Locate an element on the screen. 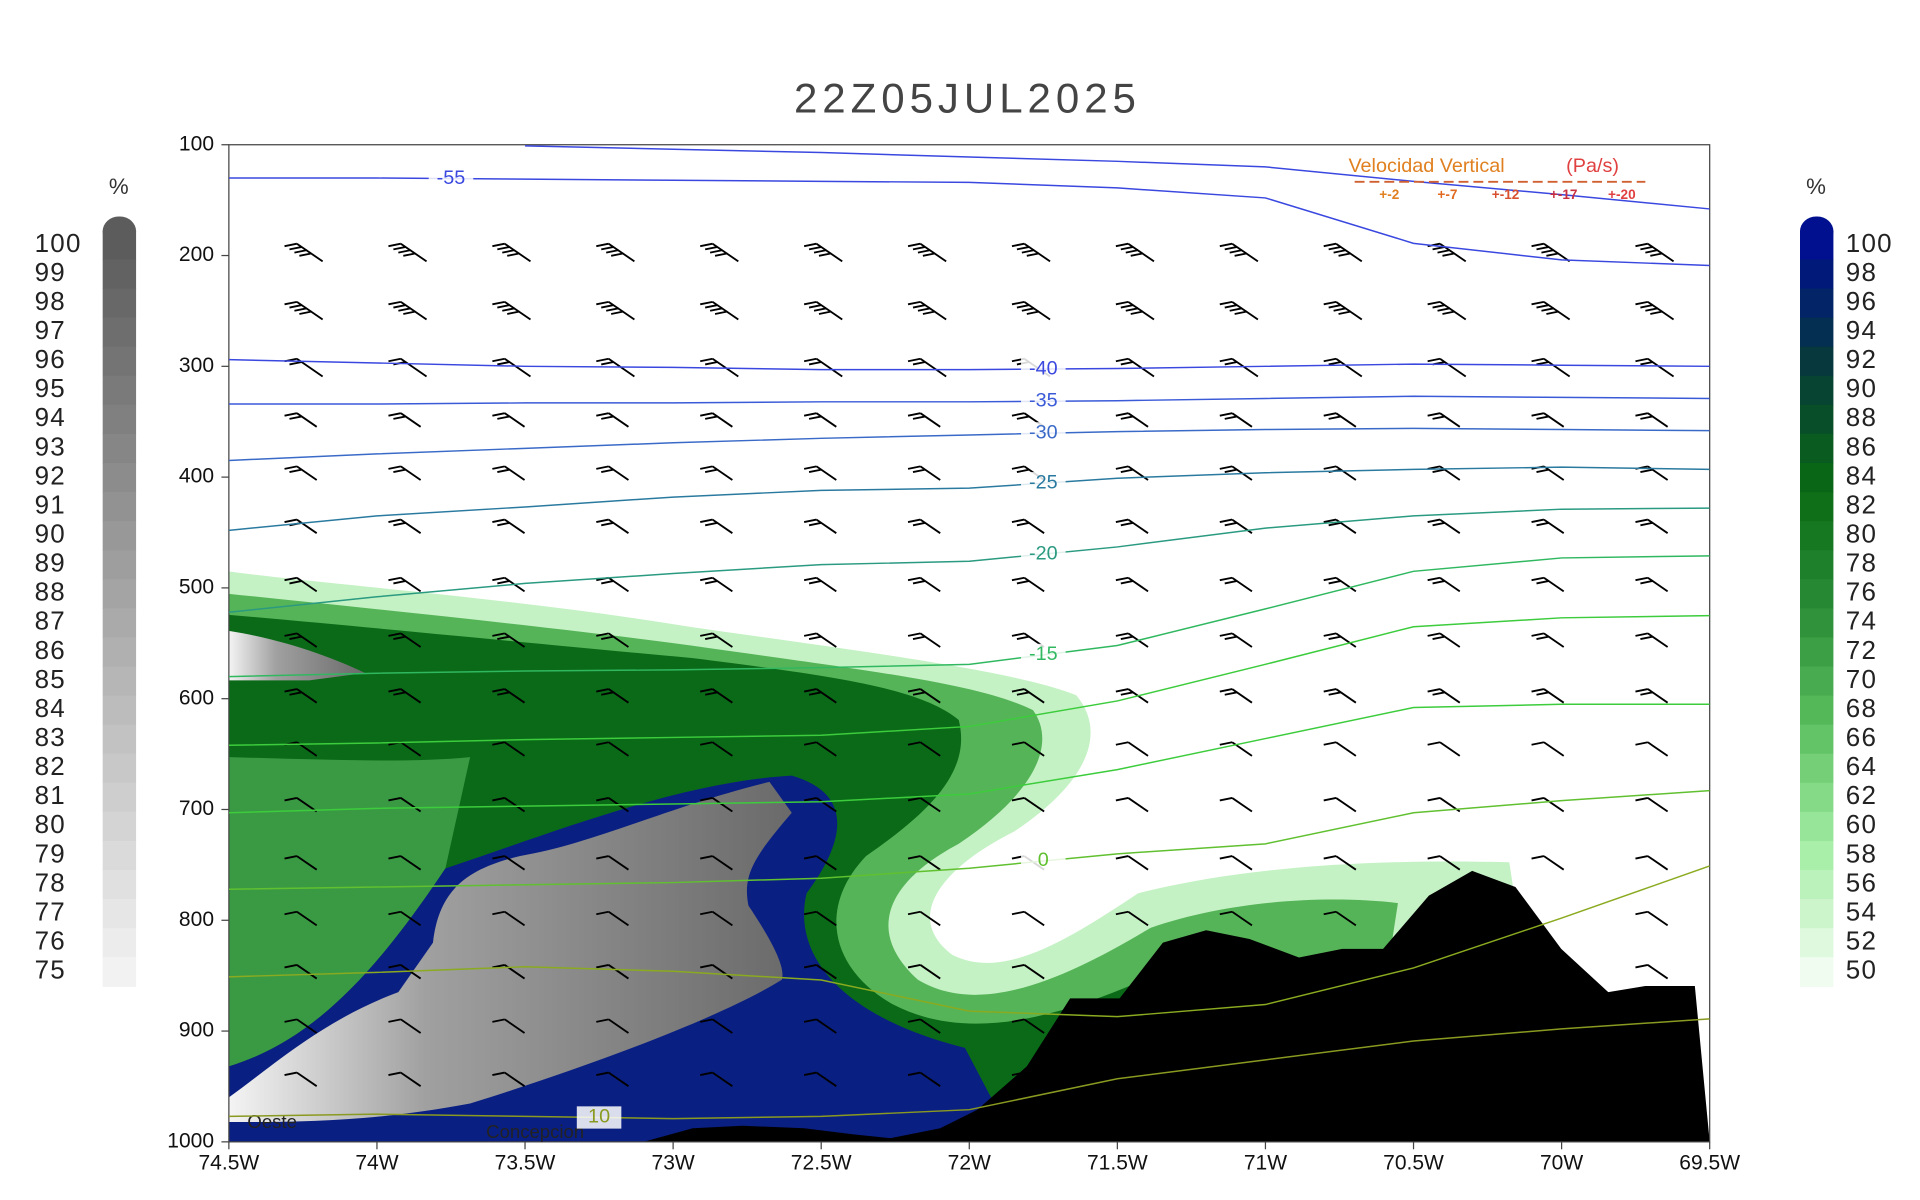 The height and width of the screenshot is (1200, 1920). contour-label: -30 is located at coordinates (1043, 433).